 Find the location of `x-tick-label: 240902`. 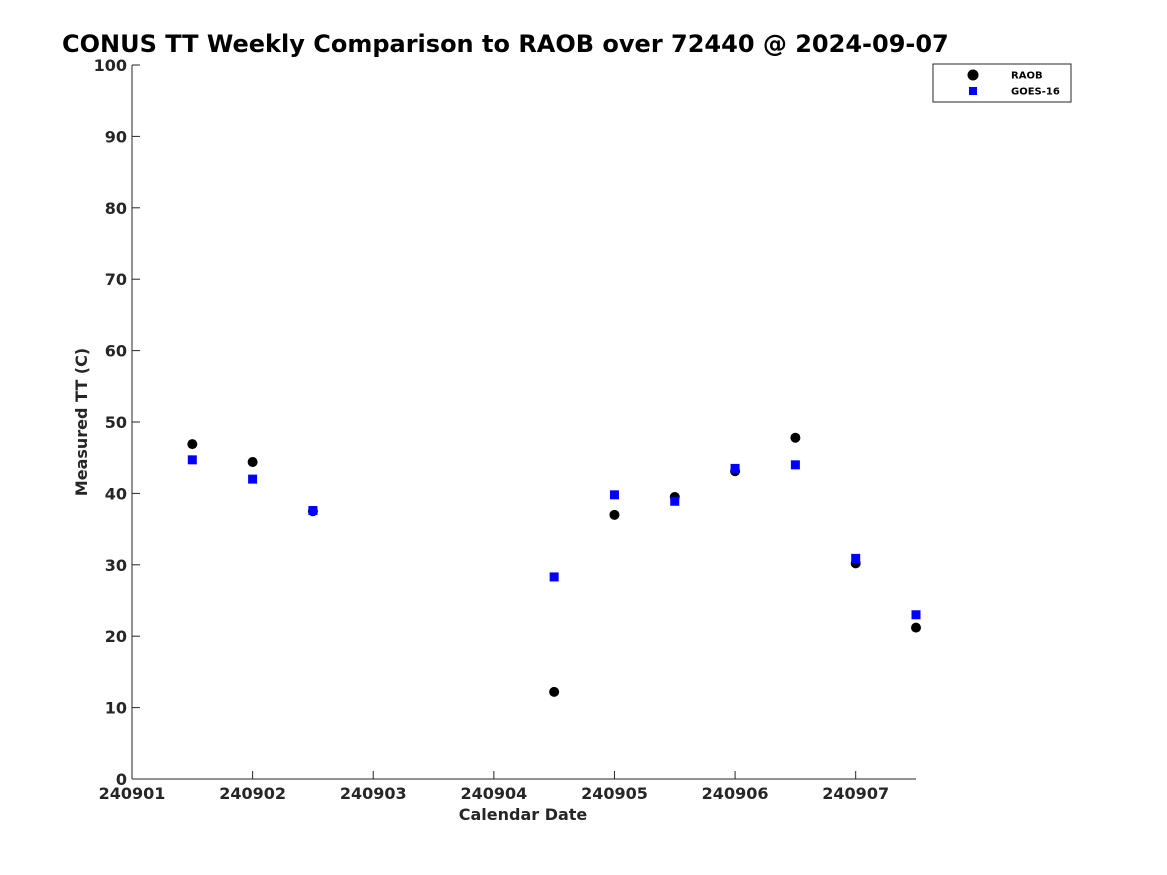

x-tick-label: 240902 is located at coordinates (252, 793).